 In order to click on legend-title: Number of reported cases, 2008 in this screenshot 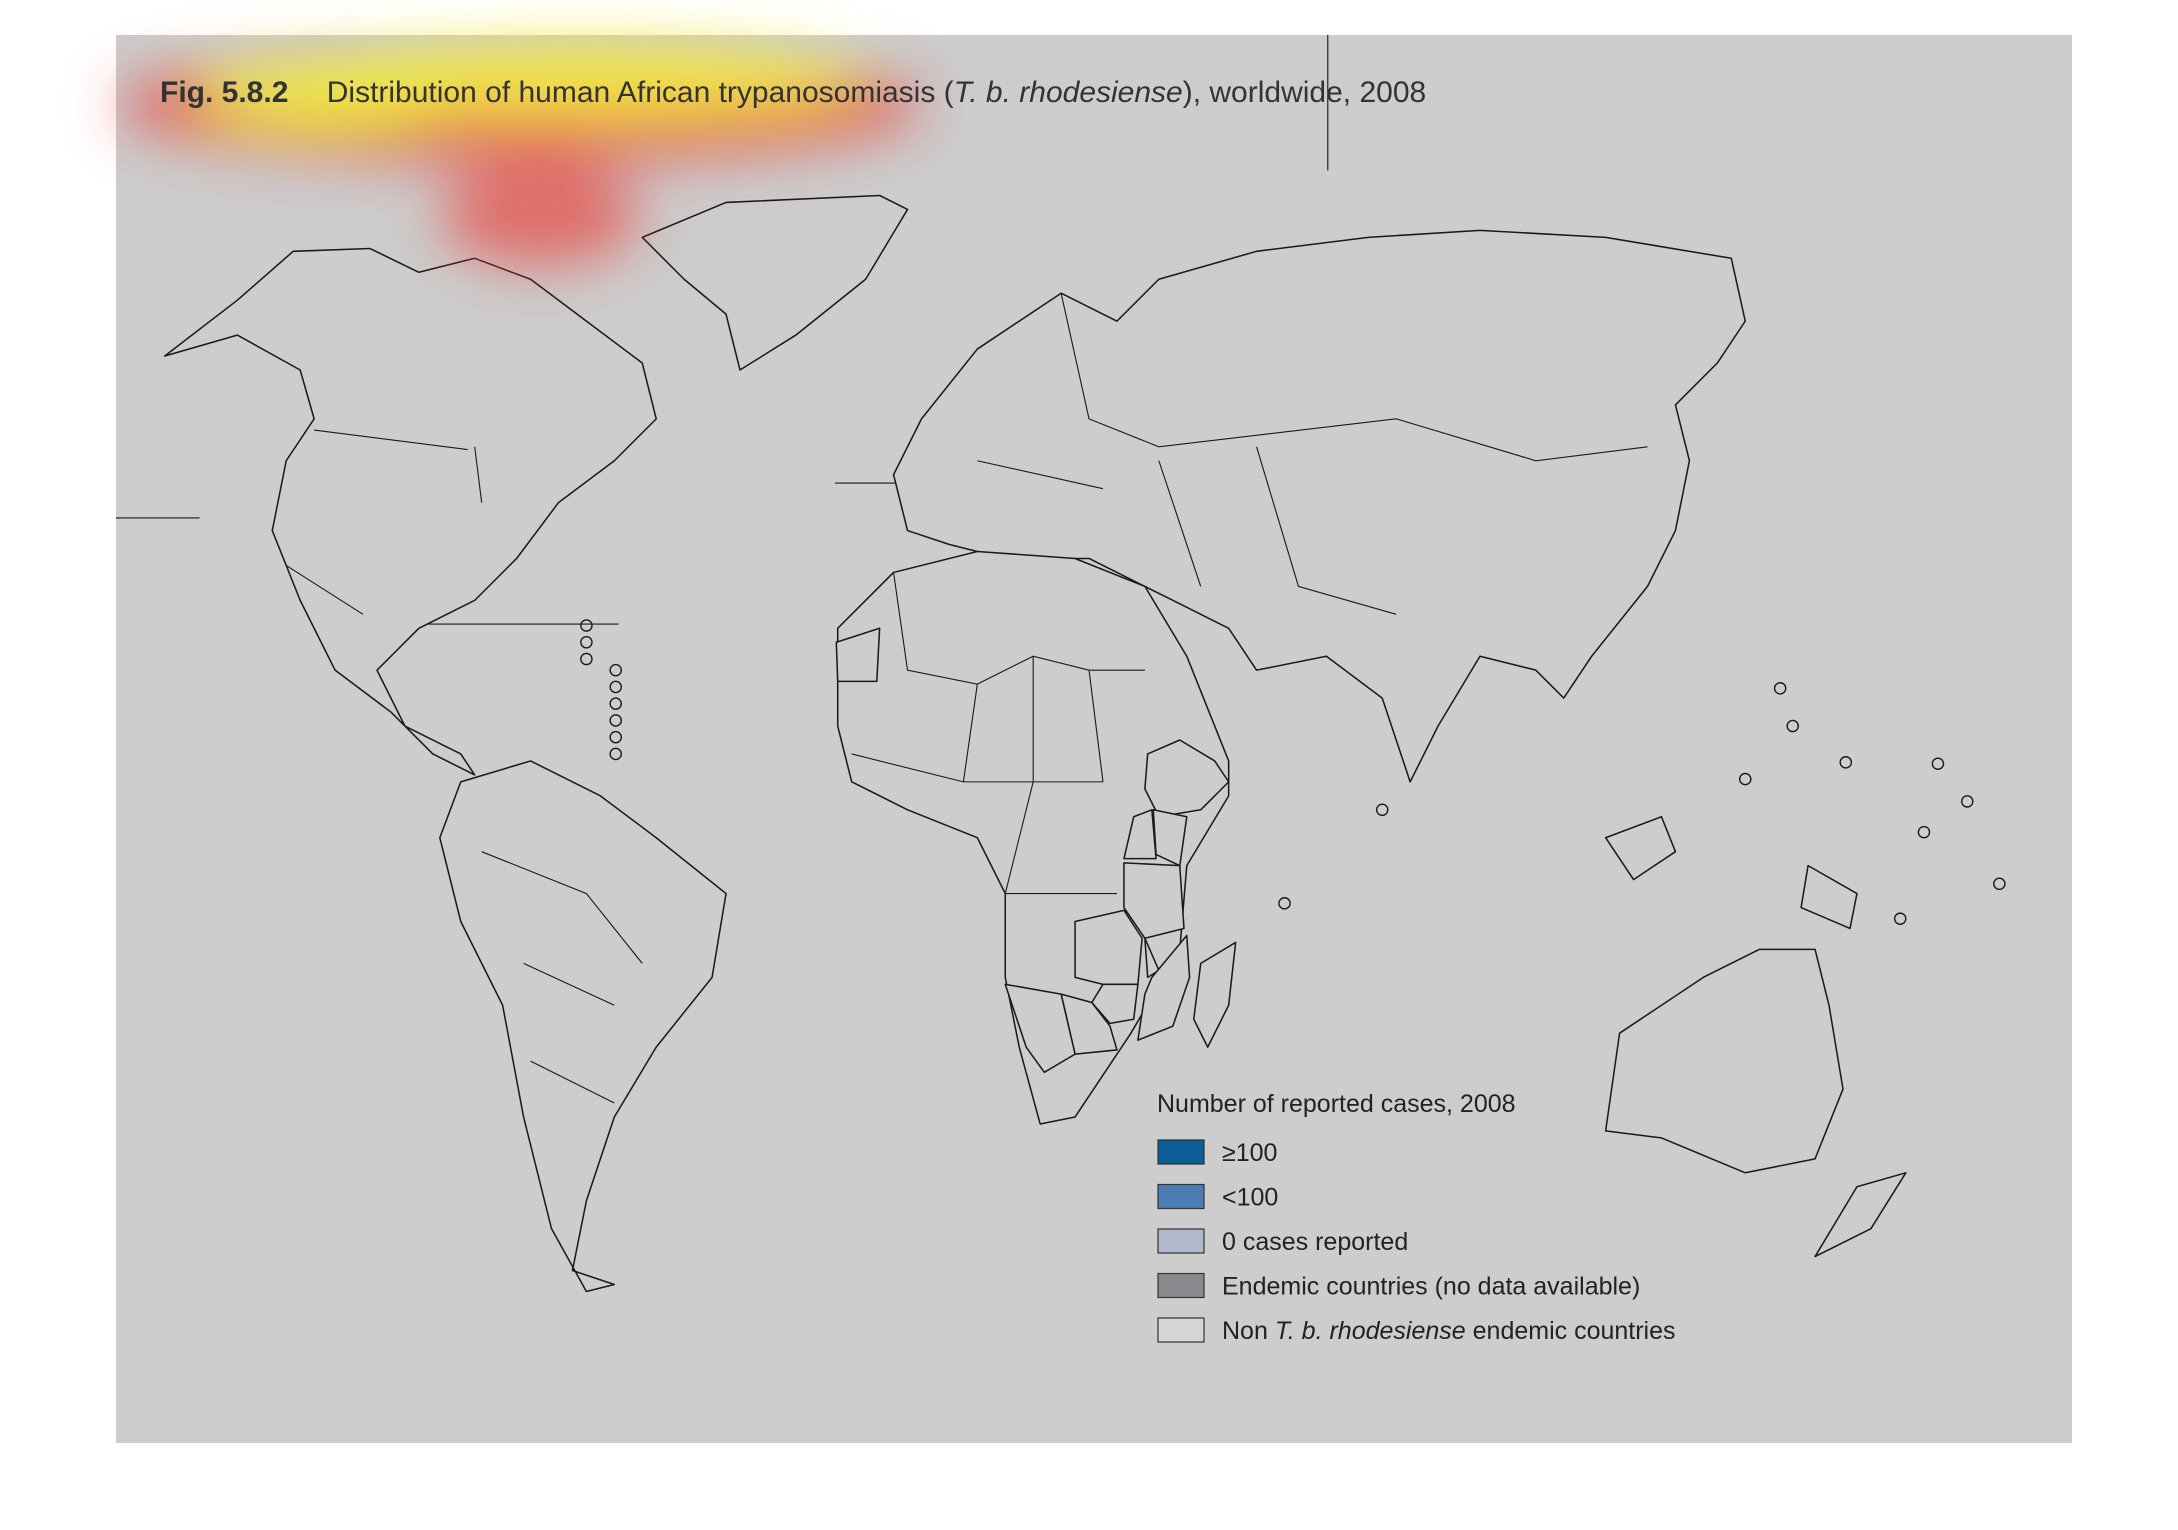, I will do `click(1336, 1104)`.